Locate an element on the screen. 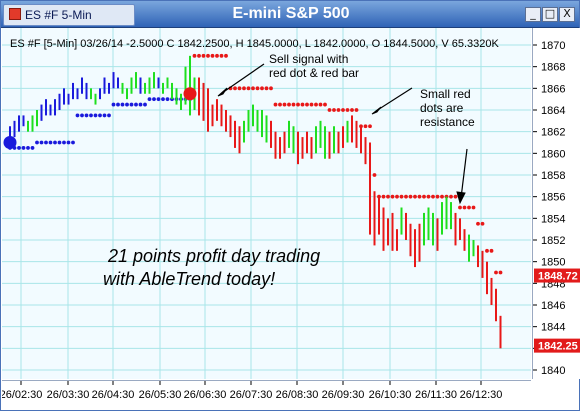 This screenshot has width=580, height=415. y-tick-label: 1856 is located at coordinates (553, 198).